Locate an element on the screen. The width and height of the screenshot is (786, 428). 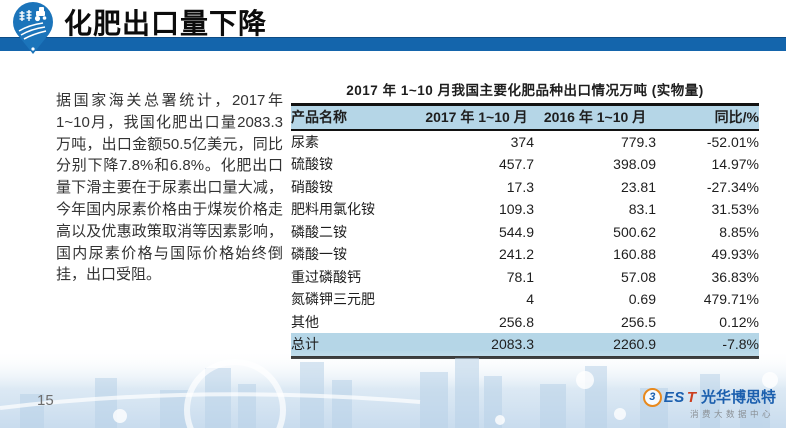
col-header-yoy: 同比/% is located at coordinates (736, 117).